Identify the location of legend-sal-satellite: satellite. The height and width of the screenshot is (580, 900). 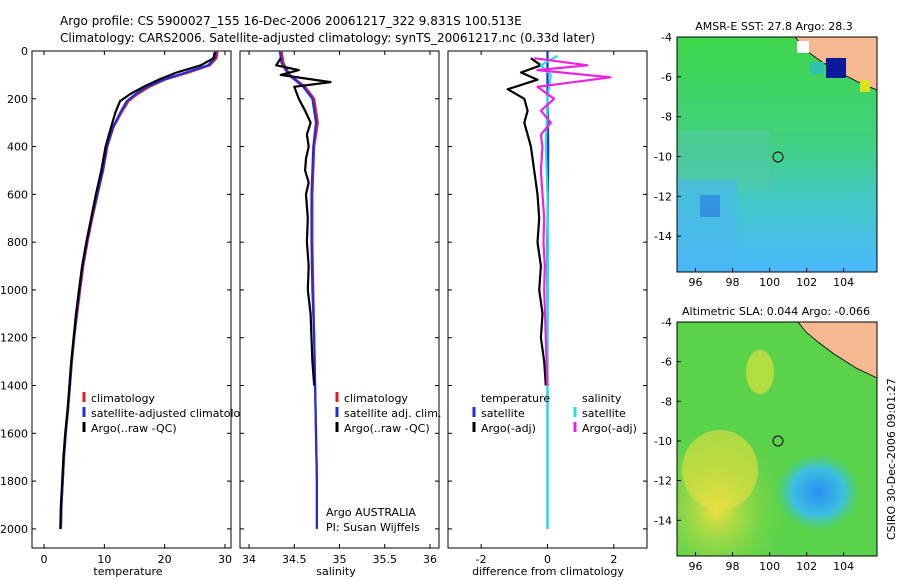
(604, 413).